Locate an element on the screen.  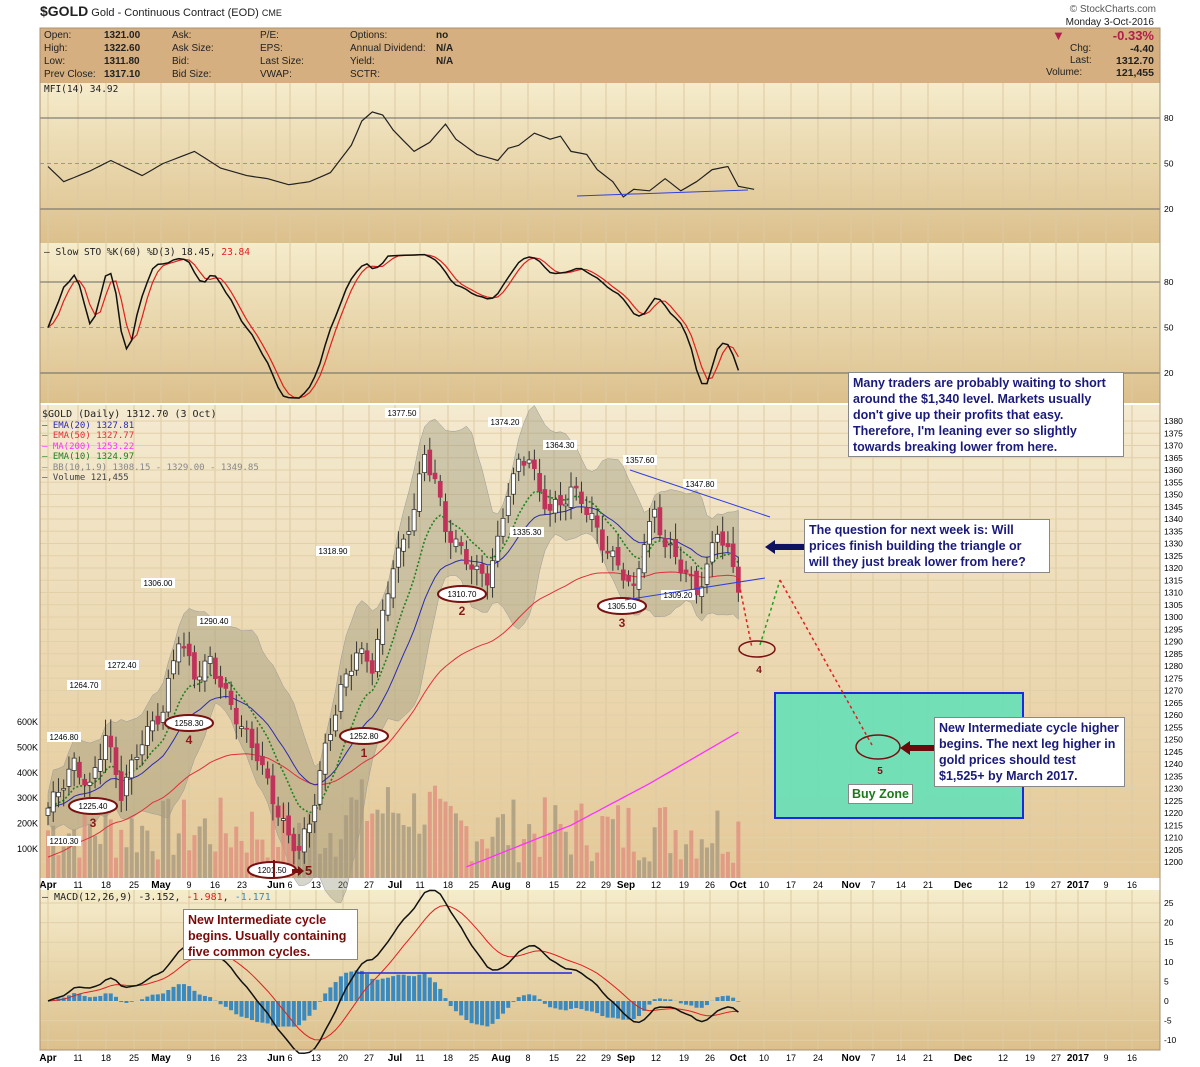
y-tick-label: 1220 is located at coordinates (1173, 813).